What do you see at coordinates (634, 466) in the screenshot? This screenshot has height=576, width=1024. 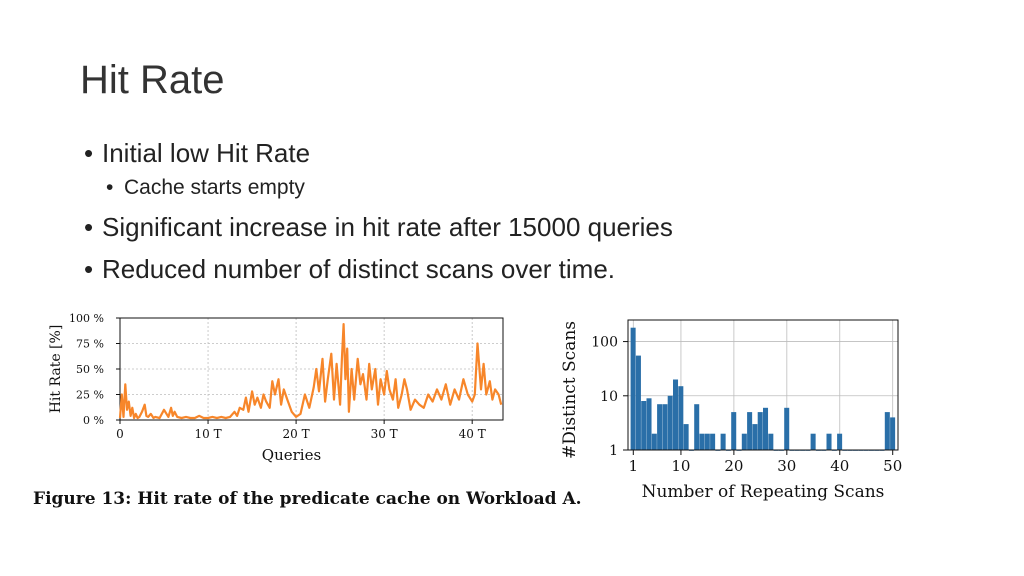 I see `x-tick-label: 1` at bounding box center [634, 466].